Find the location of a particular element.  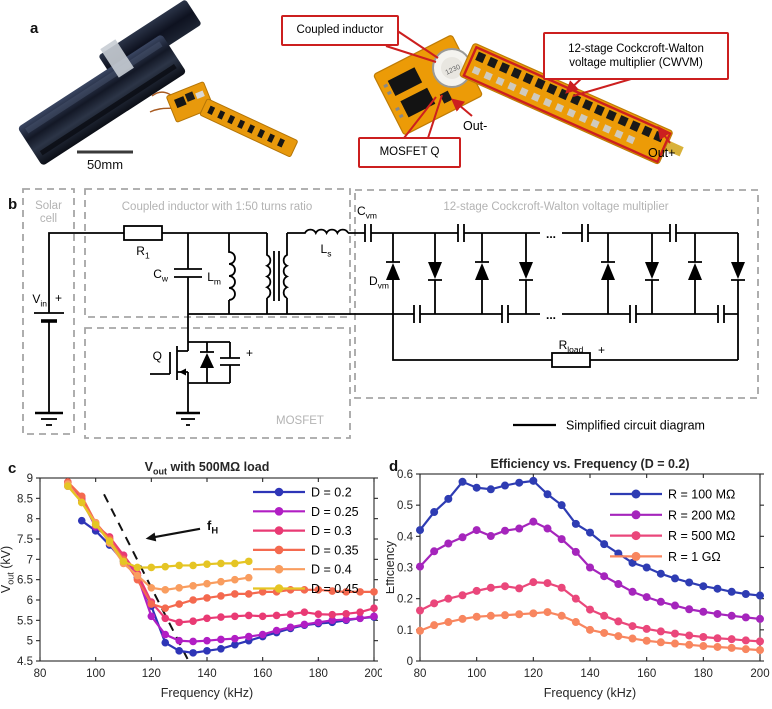

callout-coupled-inductor-text: Coupled inductor is located at coordinates (340, 30).